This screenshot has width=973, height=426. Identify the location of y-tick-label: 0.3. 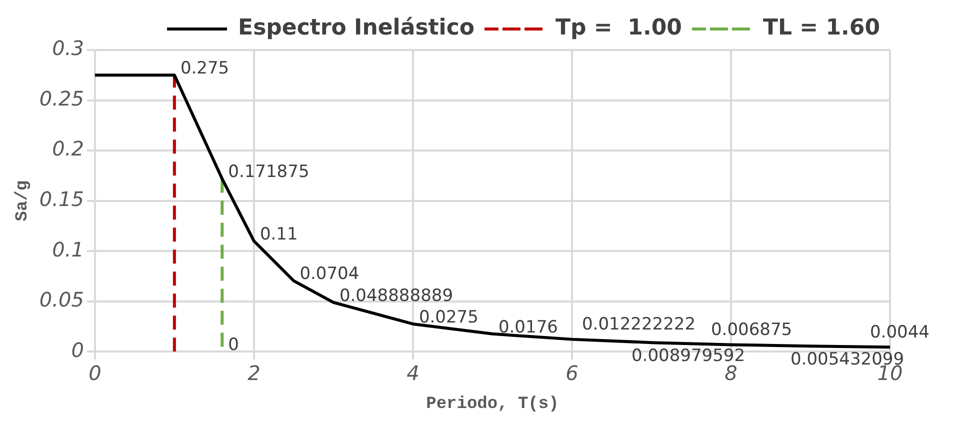
(68, 48).